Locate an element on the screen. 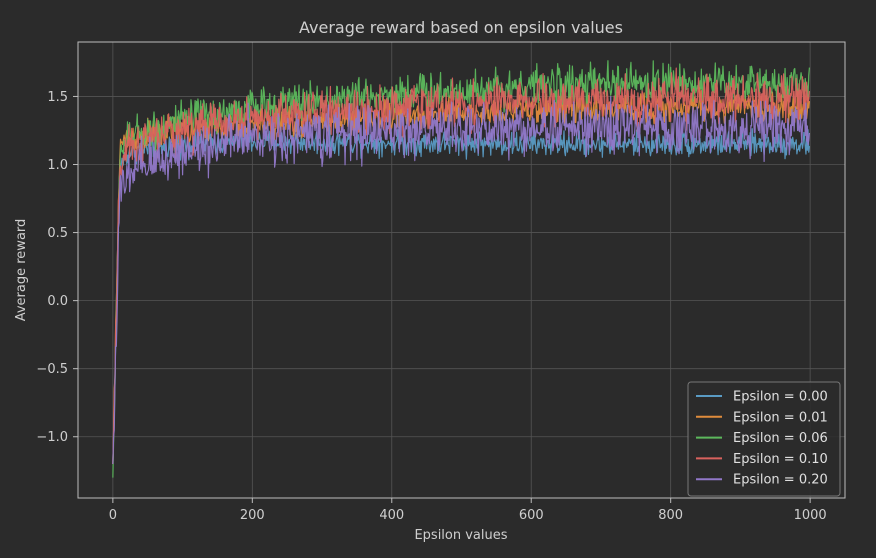  legend-label-3: Epsilon = 0.10 is located at coordinates (780, 459).